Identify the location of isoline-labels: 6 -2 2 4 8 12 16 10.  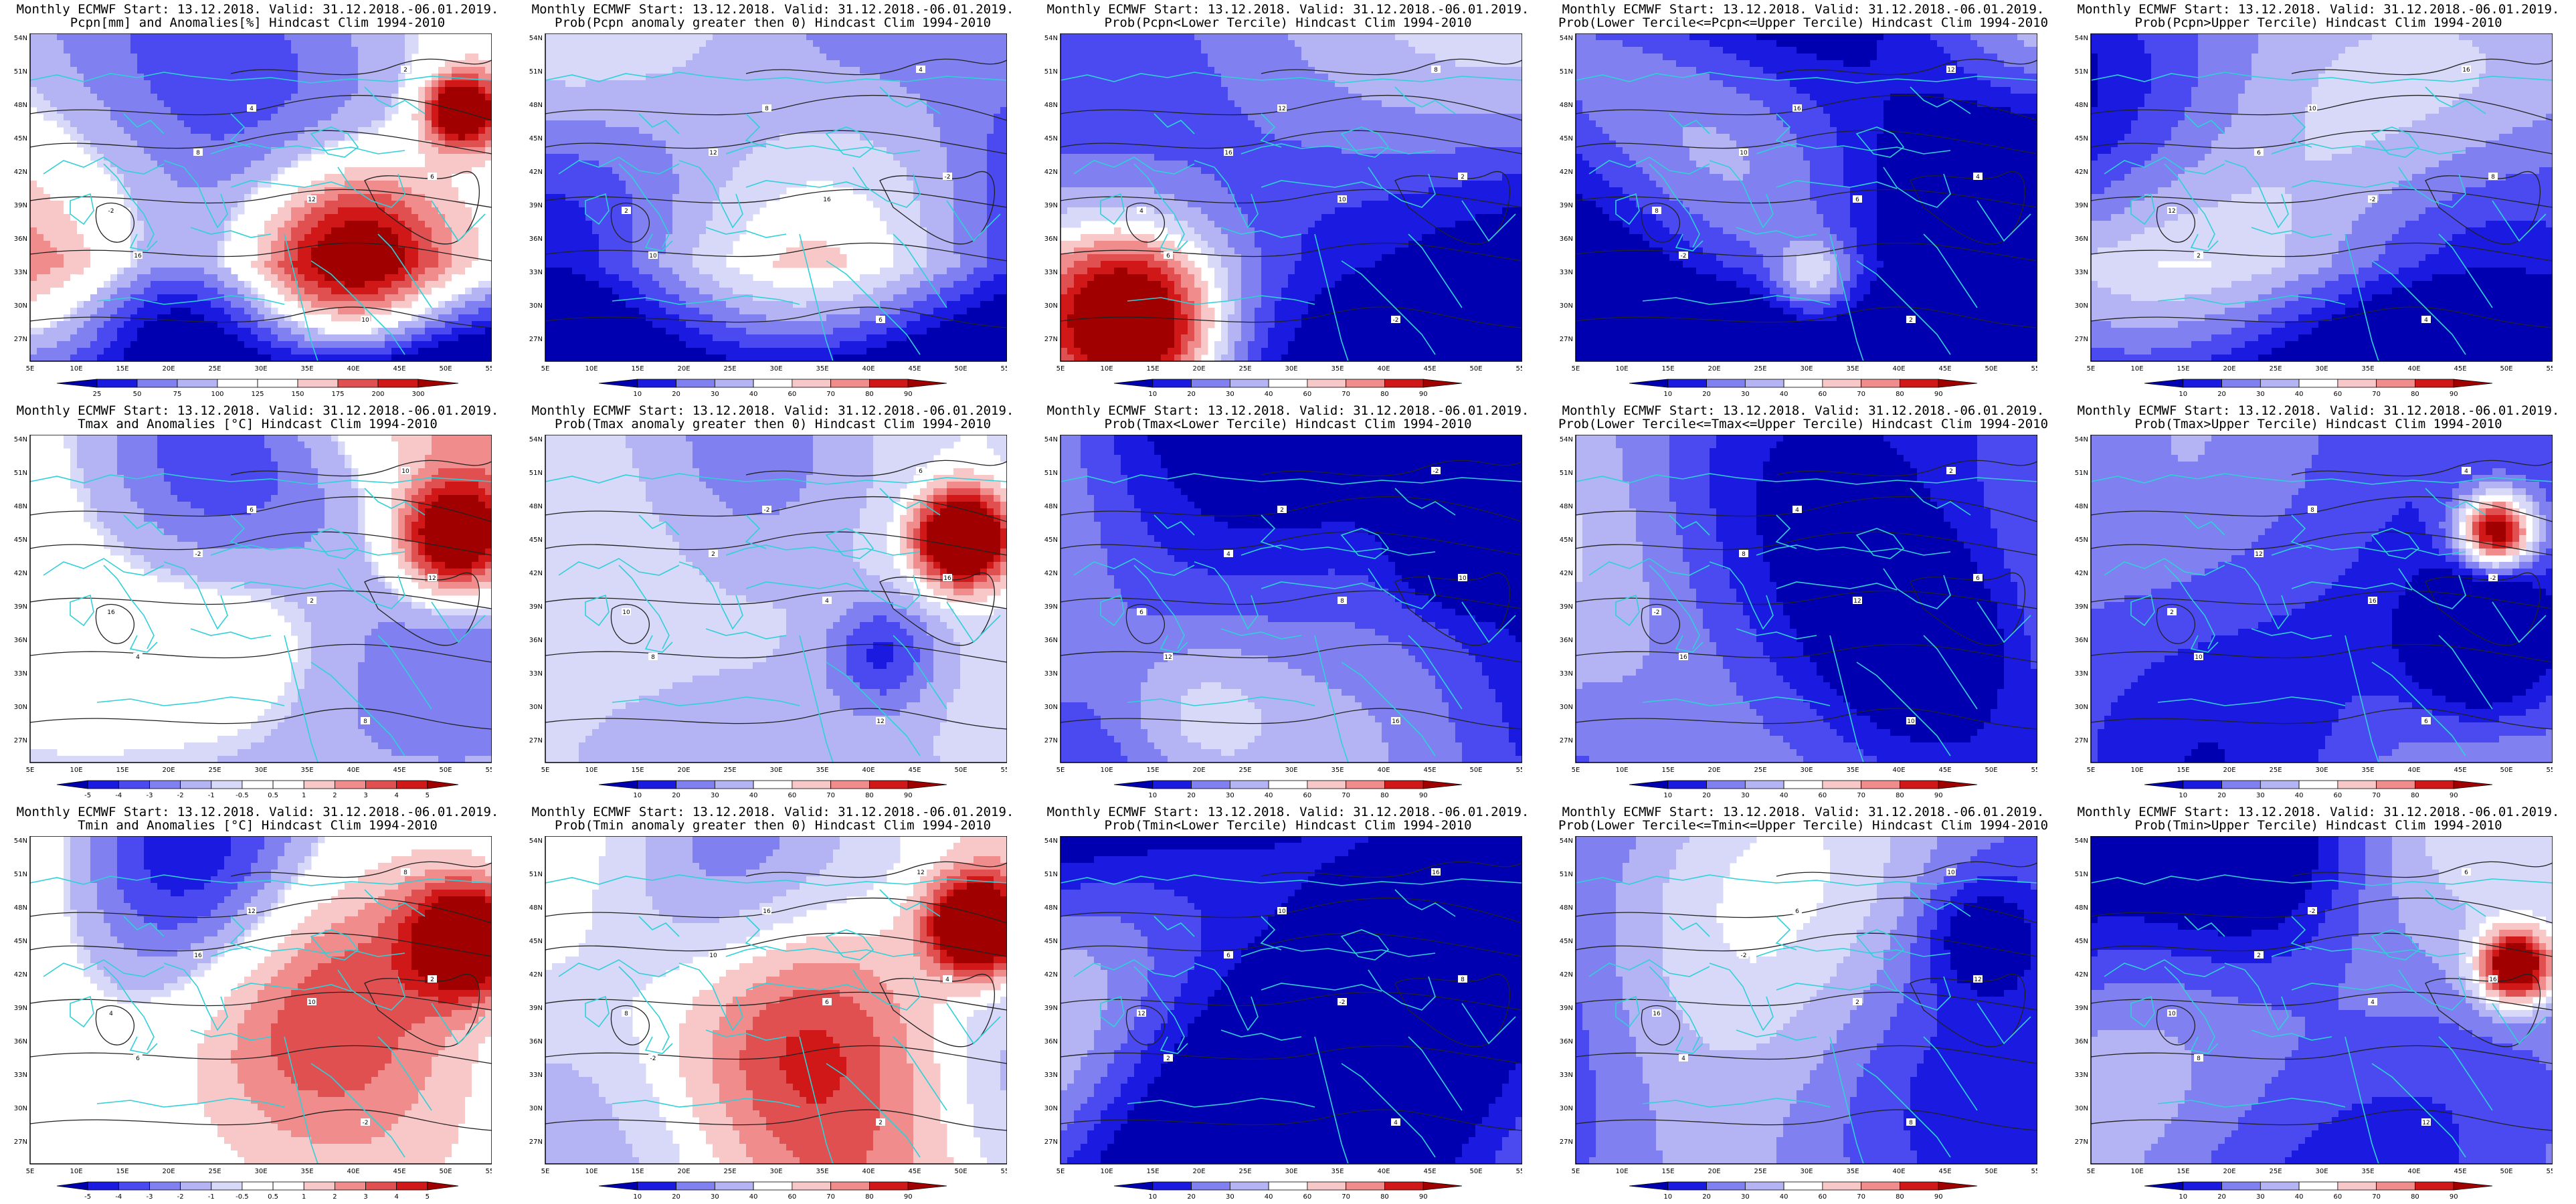
(271, 596).